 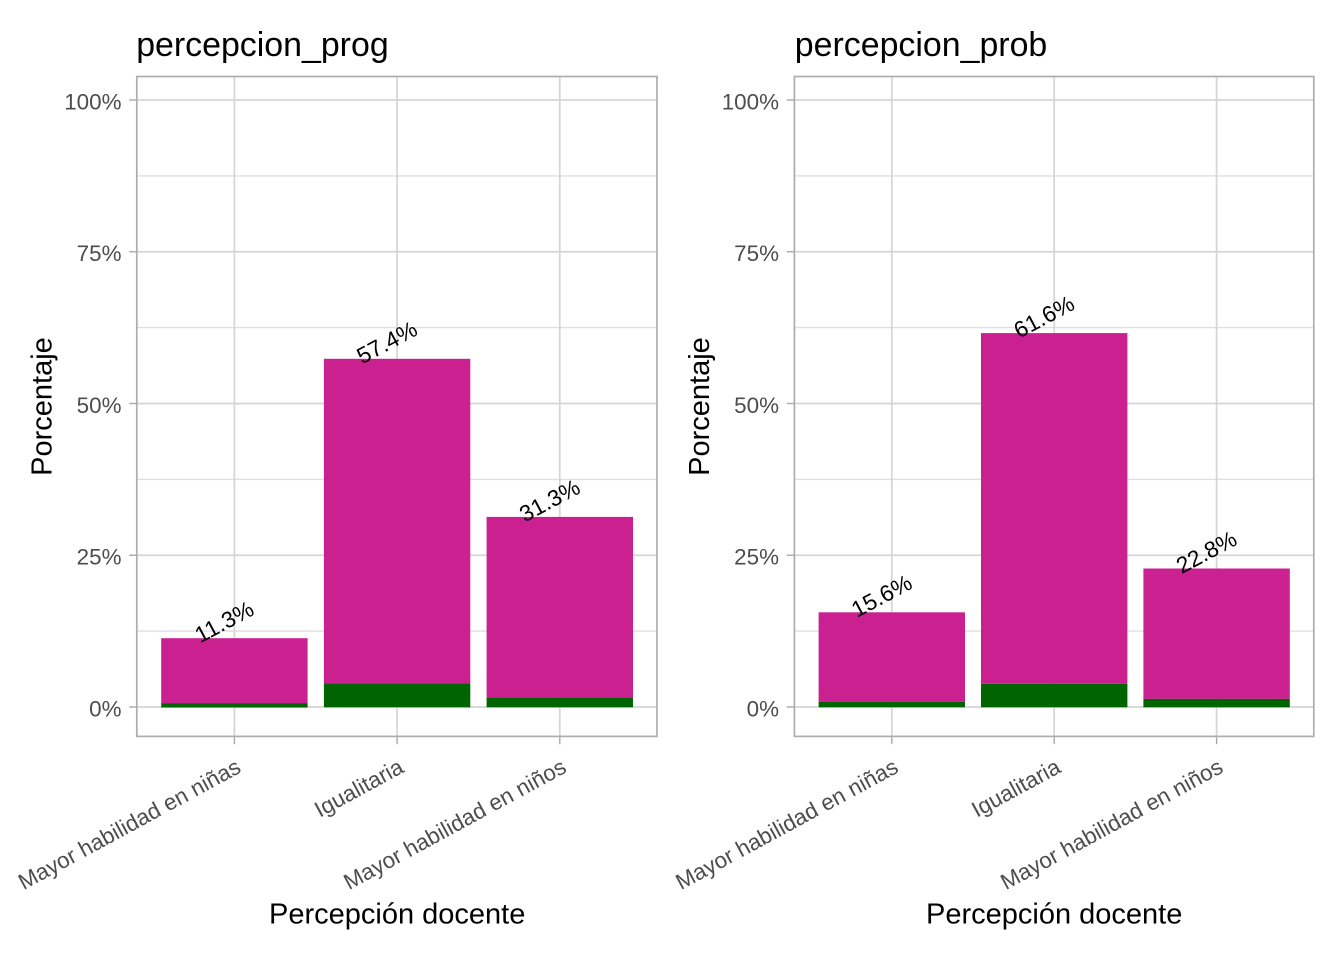 I want to click on svg-text: percepcion_prob, so click(x=921, y=45).